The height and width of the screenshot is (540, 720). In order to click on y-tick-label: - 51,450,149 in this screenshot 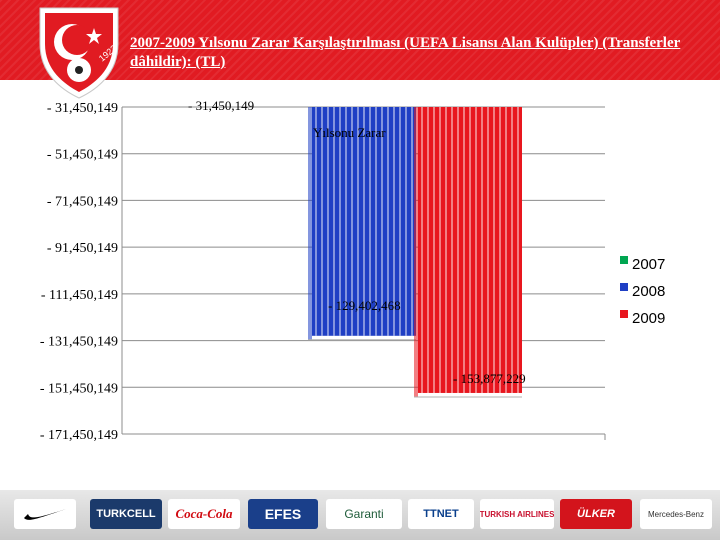, I will do `click(82, 155)`.